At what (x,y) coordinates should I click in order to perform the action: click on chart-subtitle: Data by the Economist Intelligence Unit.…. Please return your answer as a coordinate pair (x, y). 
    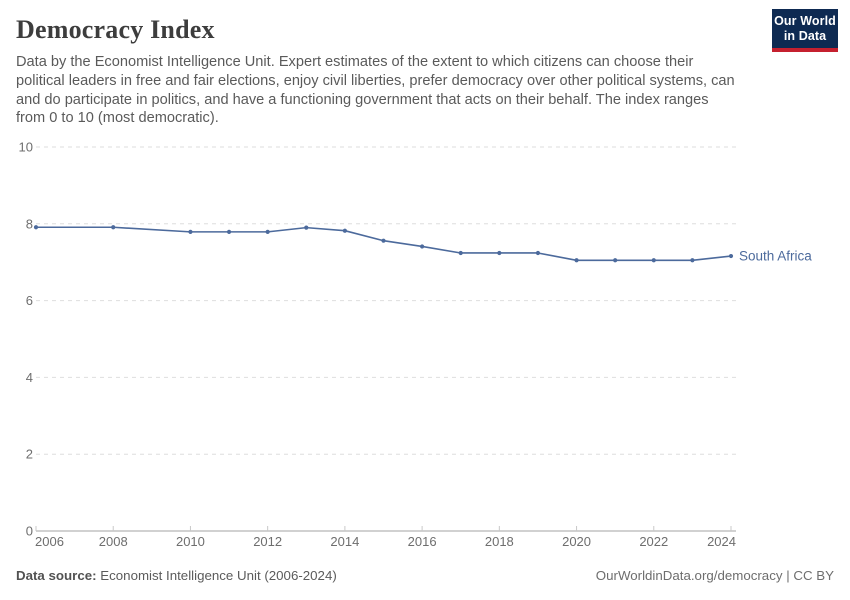
    Looking at the image, I should click on (425, 90).